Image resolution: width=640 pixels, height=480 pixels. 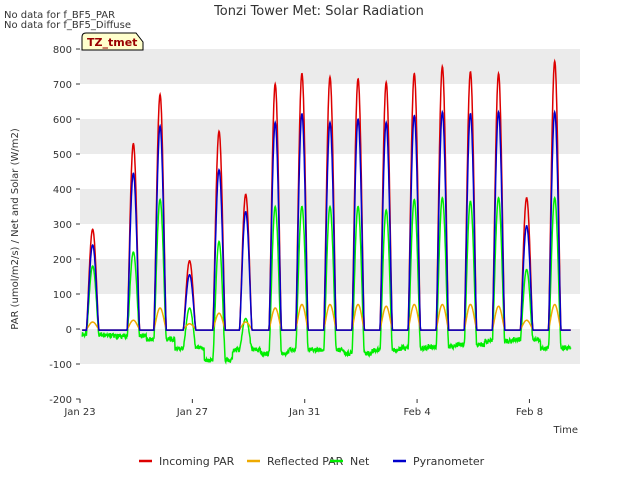 I want to click on legend-label-incoming-par: Incoming PAR, so click(x=197, y=461).